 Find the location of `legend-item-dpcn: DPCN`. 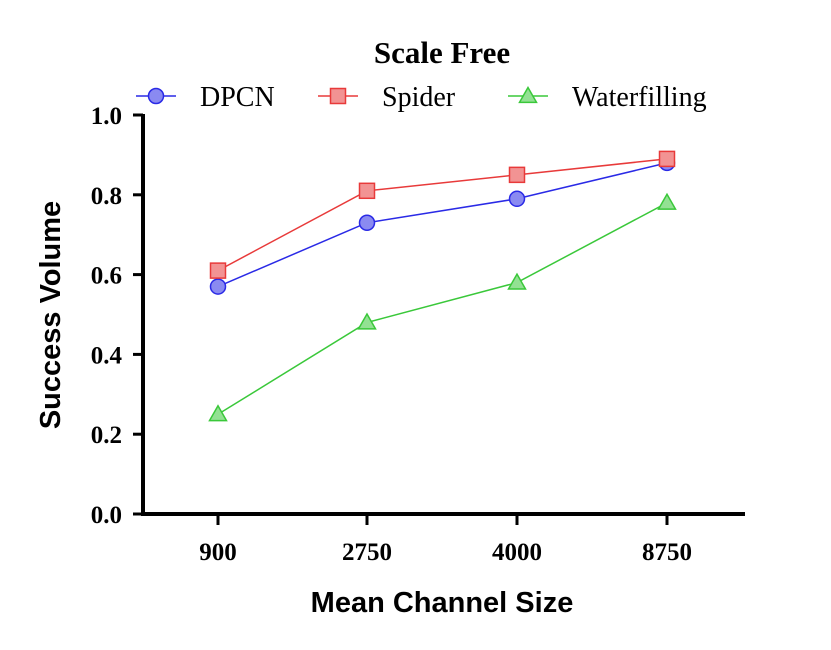

legend-item-dpcn: DPCN is located at coordinates (205, 97).